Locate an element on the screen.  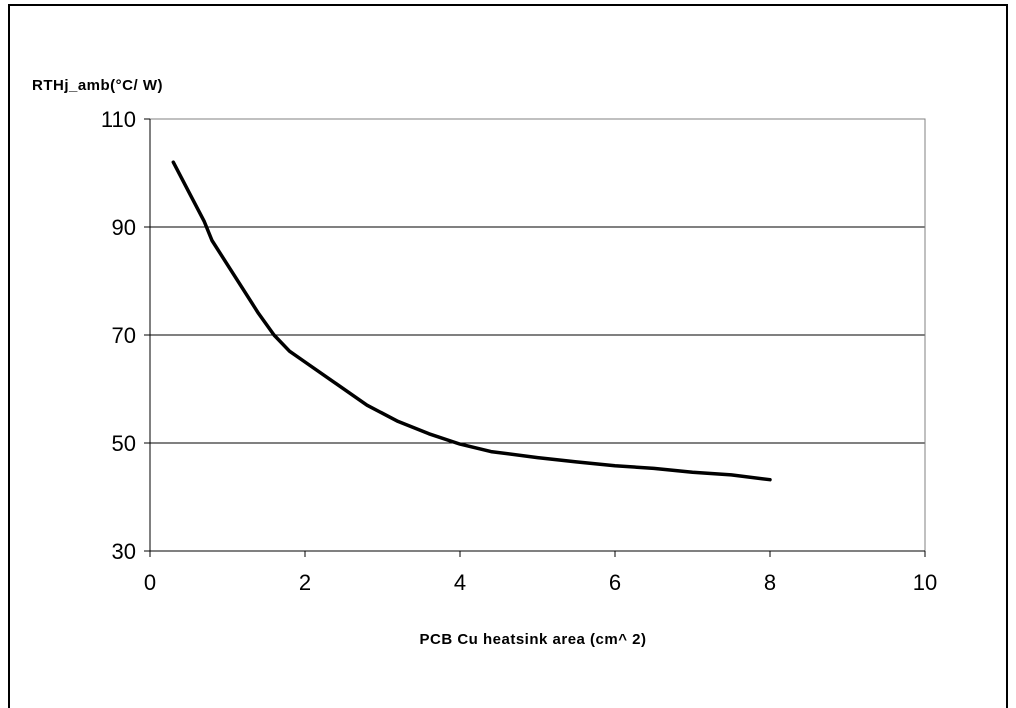
x-tick-label: 10 is located at coordinates (925, 582).